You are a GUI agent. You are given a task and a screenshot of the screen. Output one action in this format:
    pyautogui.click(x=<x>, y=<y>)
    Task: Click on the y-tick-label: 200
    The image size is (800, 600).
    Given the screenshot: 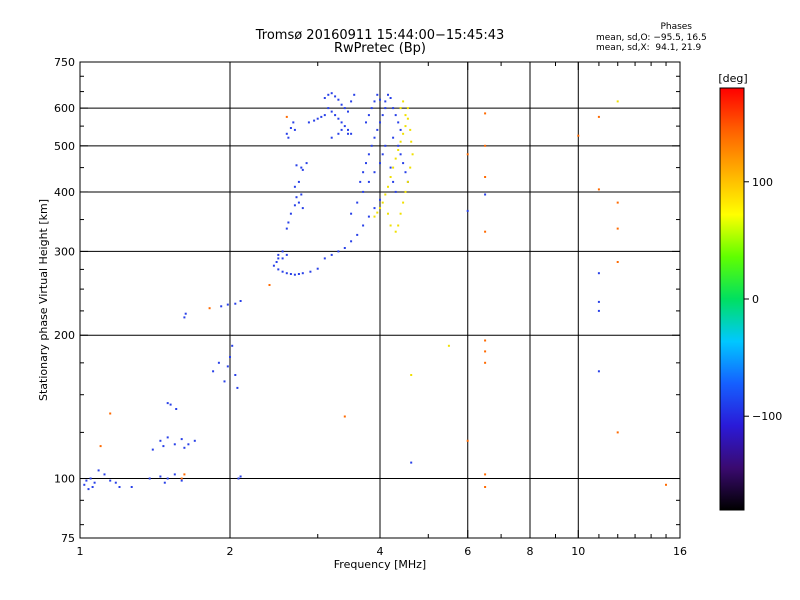 What is the action you would take?
    pyautogui.click(x=64, y=335)
    